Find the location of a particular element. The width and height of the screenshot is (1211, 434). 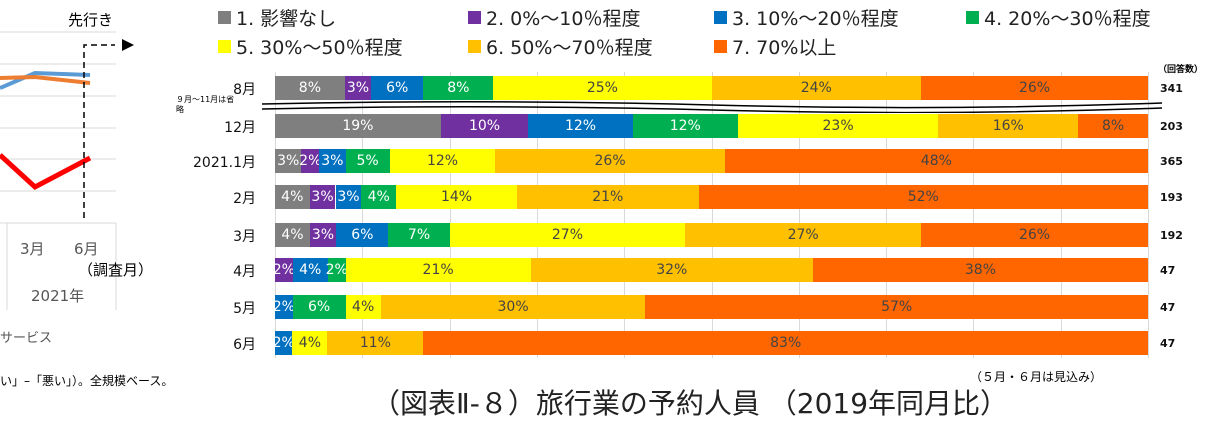

category-label: 6月 is located at coordinates (244, 345).